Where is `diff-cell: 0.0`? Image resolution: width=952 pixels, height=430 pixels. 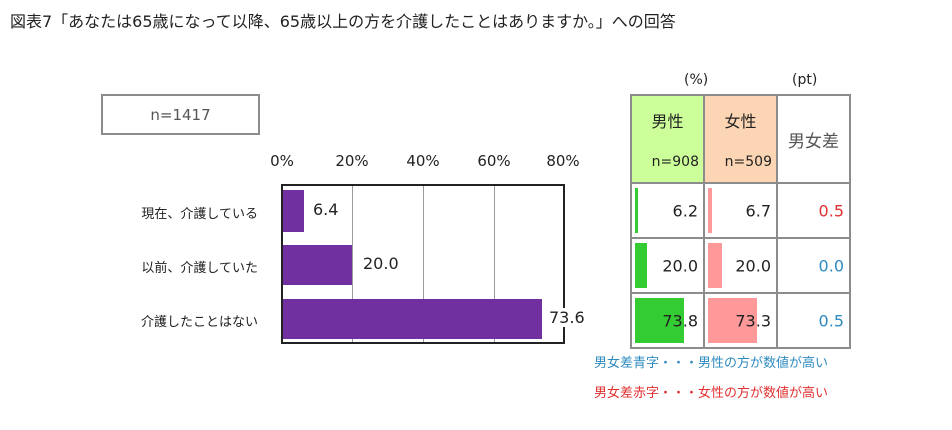
diff-cell: 0.0 is located at coordinates (813, 265).